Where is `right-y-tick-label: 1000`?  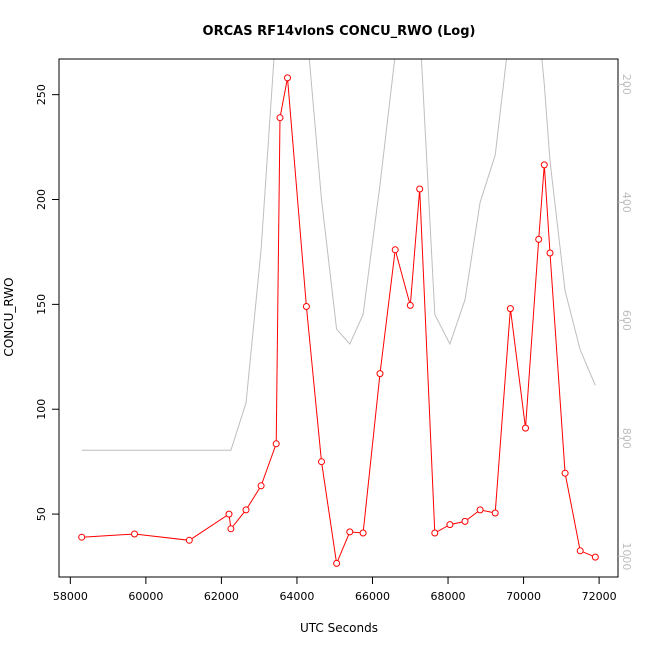 right-y-tick-label: 1000 is located at coordinates (626, 556).